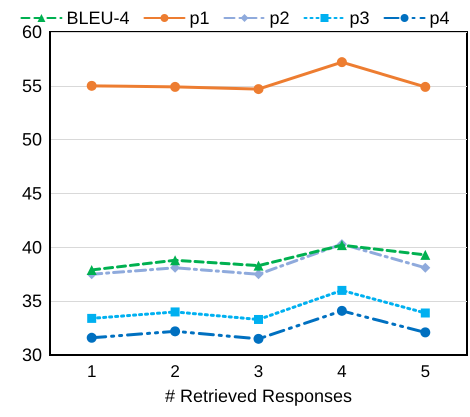 This screenshot has height=417, width=470. What do you see at coordinates (32, 247) in the screenshot?
I see `y-tick-label: 40` at bounding box center [32, 247].